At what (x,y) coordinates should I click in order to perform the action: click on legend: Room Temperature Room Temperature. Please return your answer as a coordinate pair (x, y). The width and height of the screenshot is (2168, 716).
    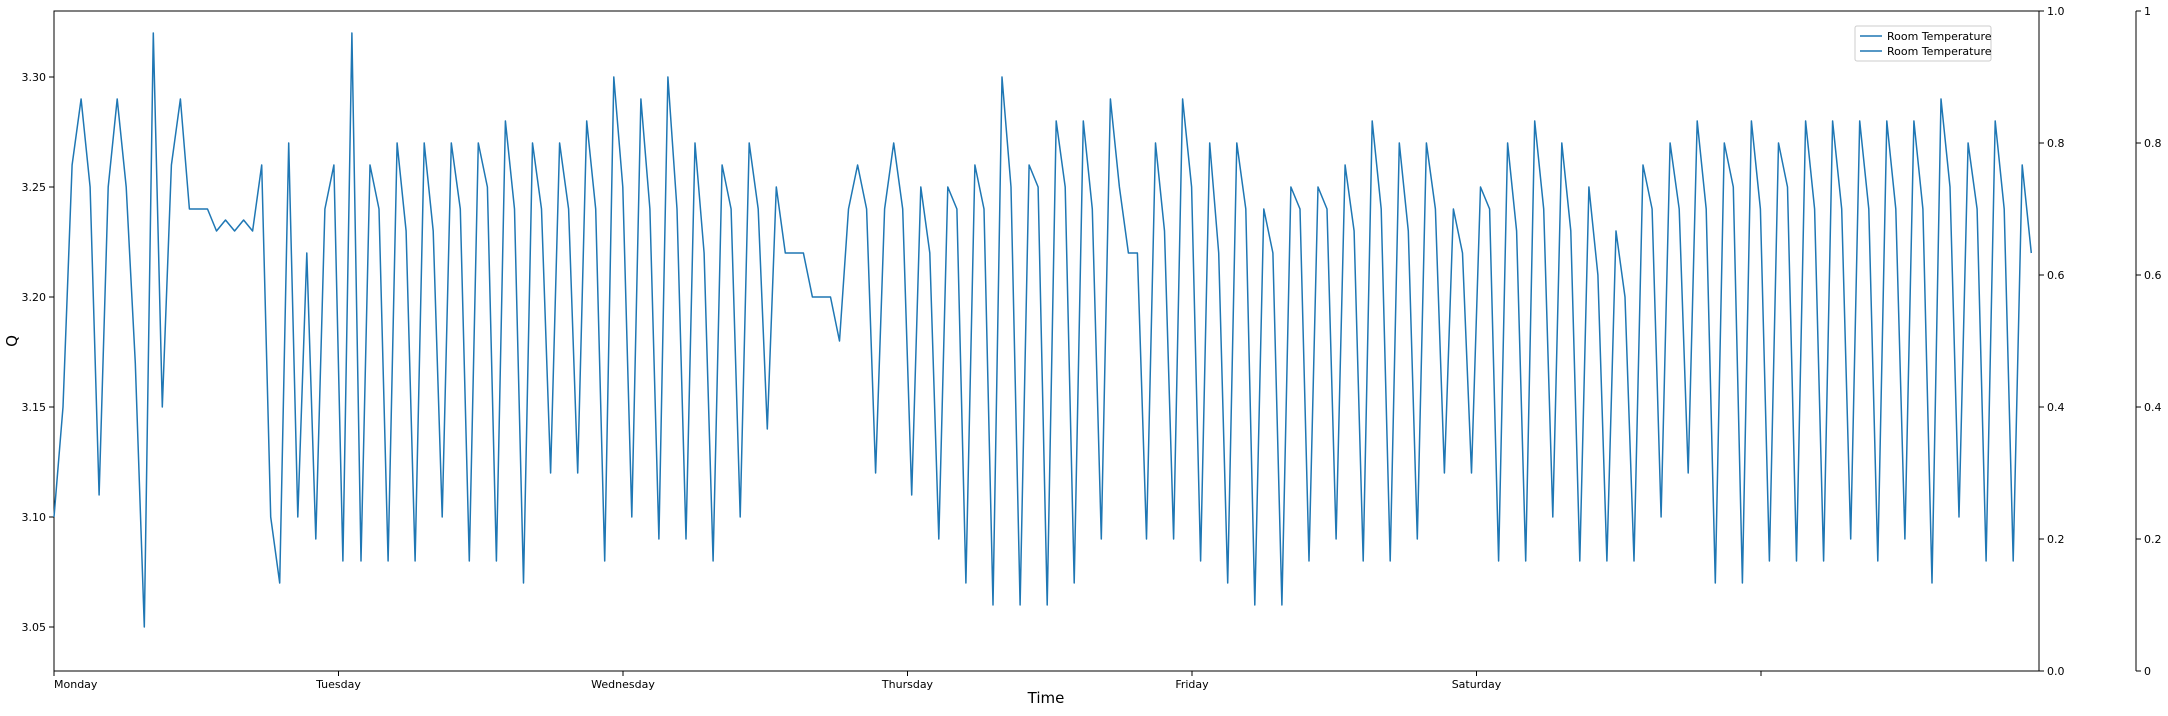
    Looking at the image, I should click on (1923, 43).